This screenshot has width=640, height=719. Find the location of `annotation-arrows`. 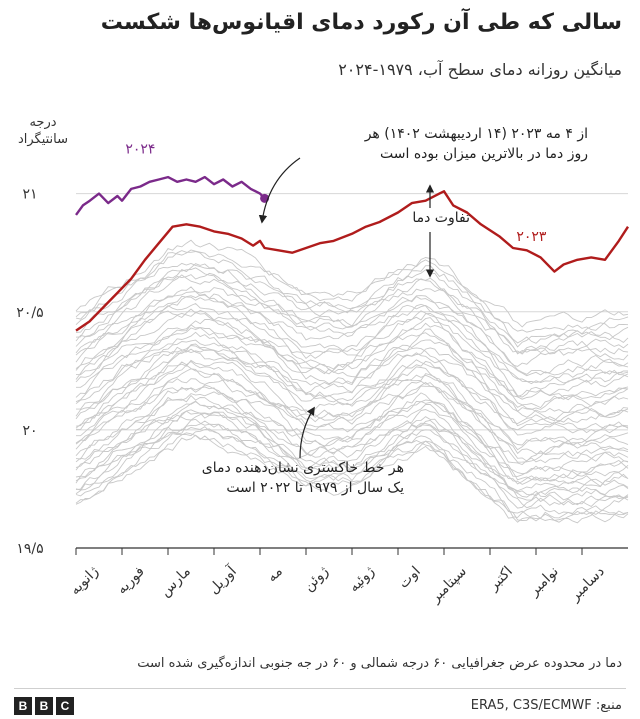

annotation-arrows is located at coordinates (346, 308).